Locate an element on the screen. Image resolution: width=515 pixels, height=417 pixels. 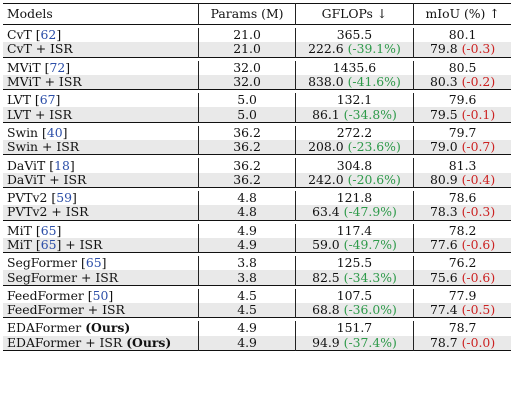
ours-tag: (Ours) is located at coordinates (108, 328).